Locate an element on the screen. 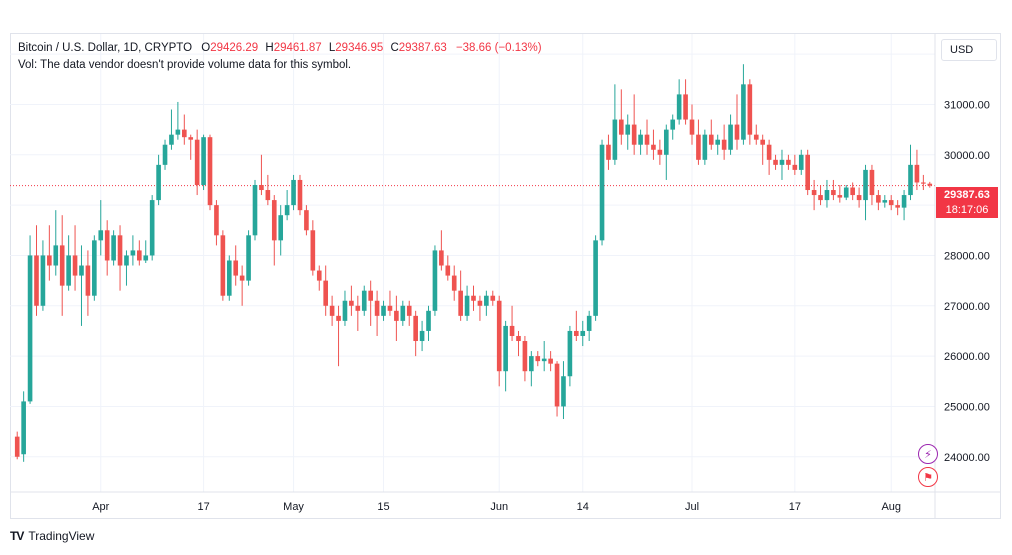 Image resolution: width=1012 pixels, height=555 pixels. currency-button: USD is located at coordinates (969, 50).